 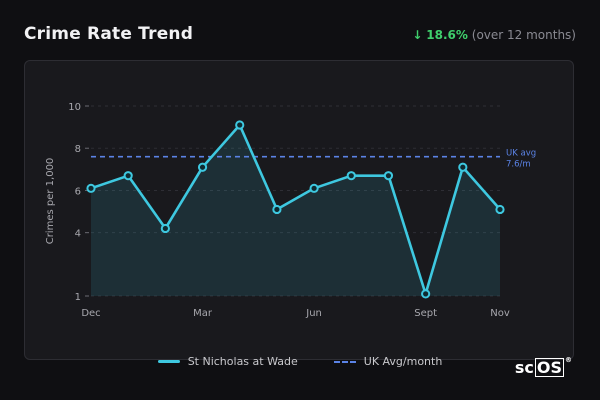 I want to click on x-tick-label: Jun, so click(x=313, y=313).